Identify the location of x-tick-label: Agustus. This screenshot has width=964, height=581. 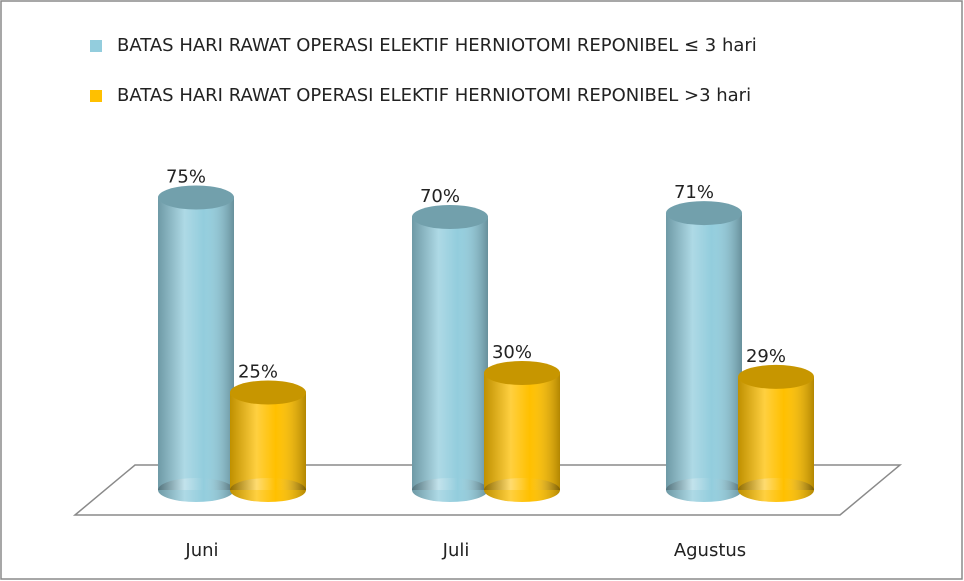
(710, 550).